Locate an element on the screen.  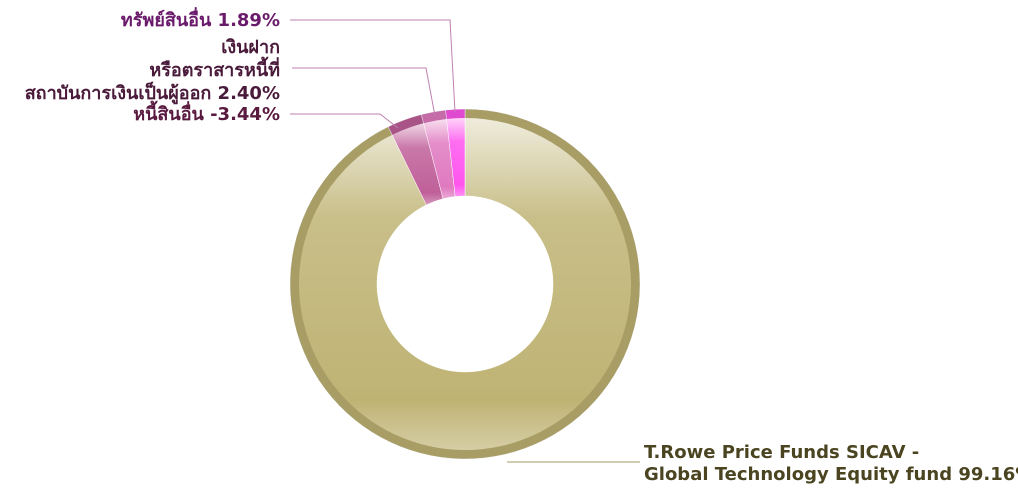
slice-label-line: หนี้สินอื่น -3.44% is located at coordinates (206, 112).